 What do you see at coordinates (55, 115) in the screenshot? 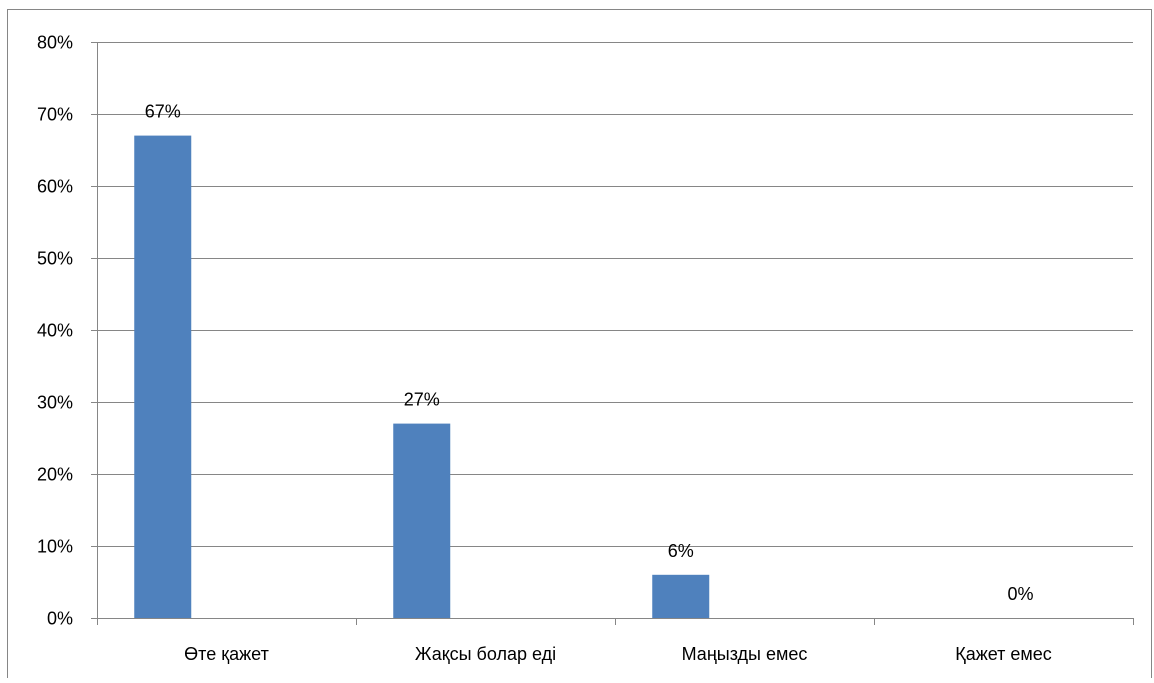
I see `y-tick-label: 70%` at bounding box center [55, 115].